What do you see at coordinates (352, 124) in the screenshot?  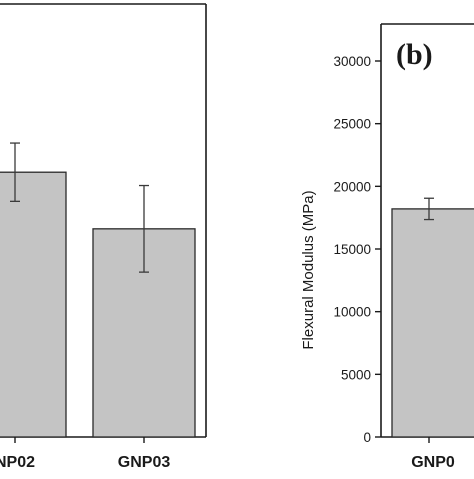 I see `panel-b-y-tick-label-5: 25000` at bounding box center [352, 124].